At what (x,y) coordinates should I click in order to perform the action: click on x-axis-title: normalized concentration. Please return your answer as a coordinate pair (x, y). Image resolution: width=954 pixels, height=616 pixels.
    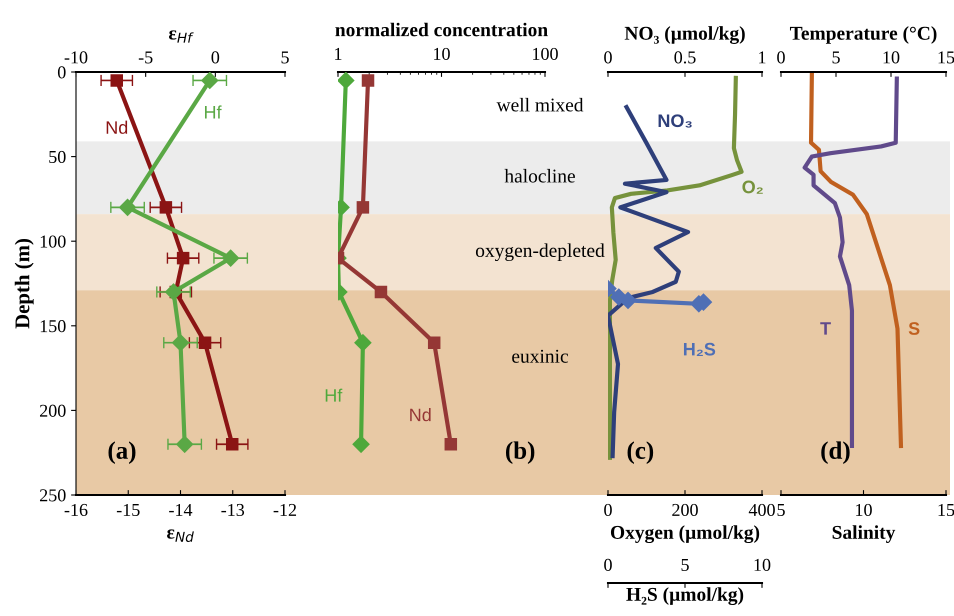
    Looking at the image, I should click on (441, 29).